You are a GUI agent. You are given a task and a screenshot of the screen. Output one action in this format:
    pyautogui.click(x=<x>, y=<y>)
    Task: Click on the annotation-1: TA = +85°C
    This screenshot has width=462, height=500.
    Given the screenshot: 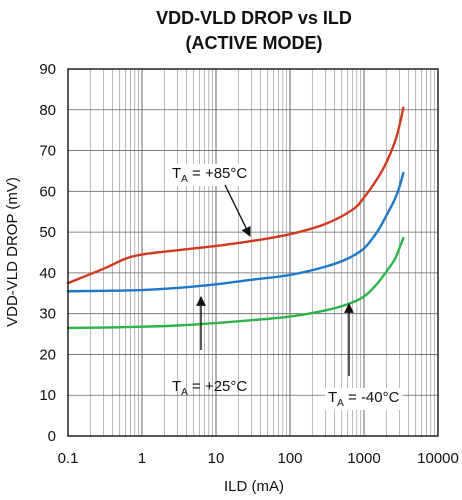 What is the action you would take?
    pyautogui.click(x=210, y=200)
    